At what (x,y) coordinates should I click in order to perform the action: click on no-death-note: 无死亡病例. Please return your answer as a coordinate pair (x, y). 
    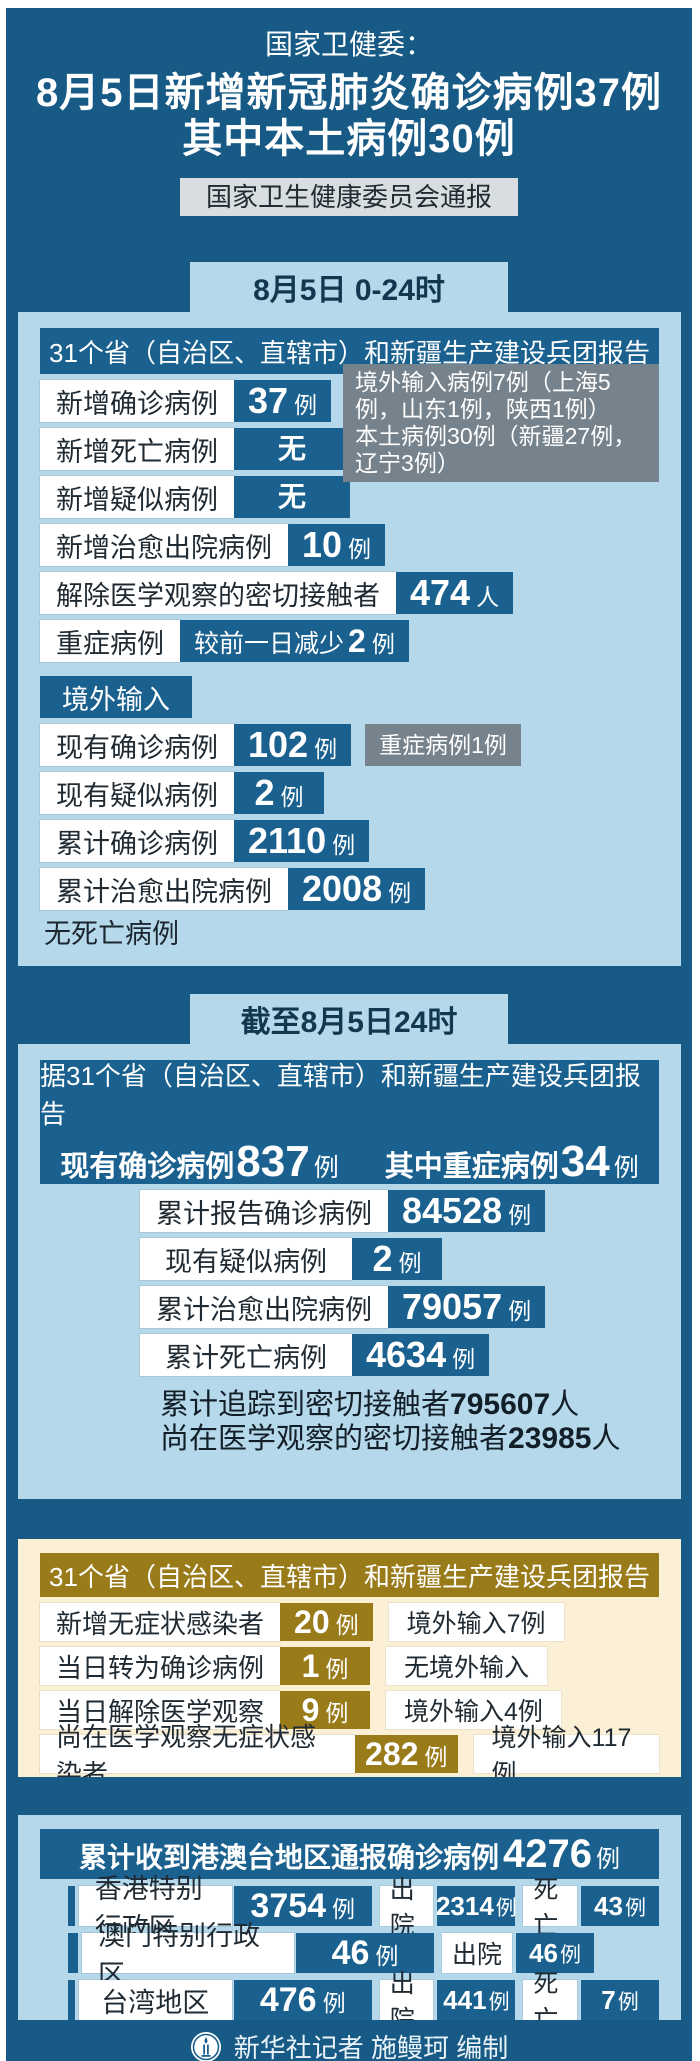
    Looking at the image, I should click on (111, 934).